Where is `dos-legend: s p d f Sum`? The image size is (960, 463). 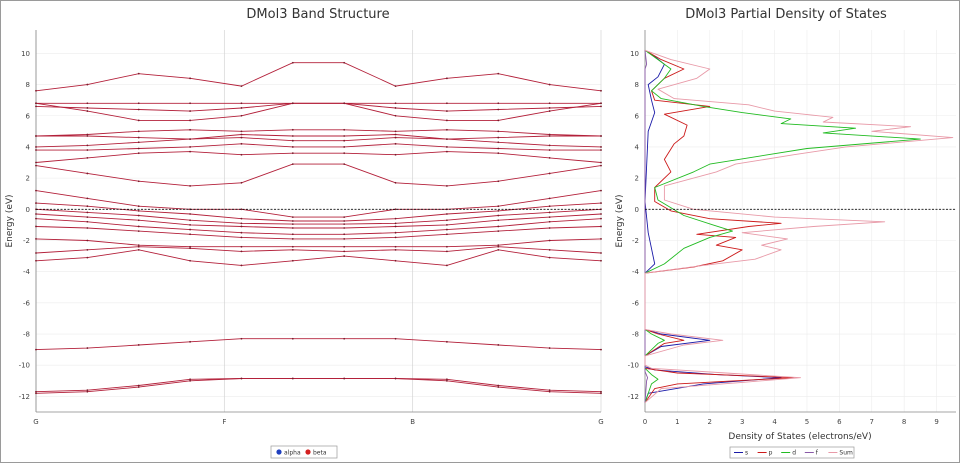 dos-legend: s p d f Sum is located at coordinates (792, 452).